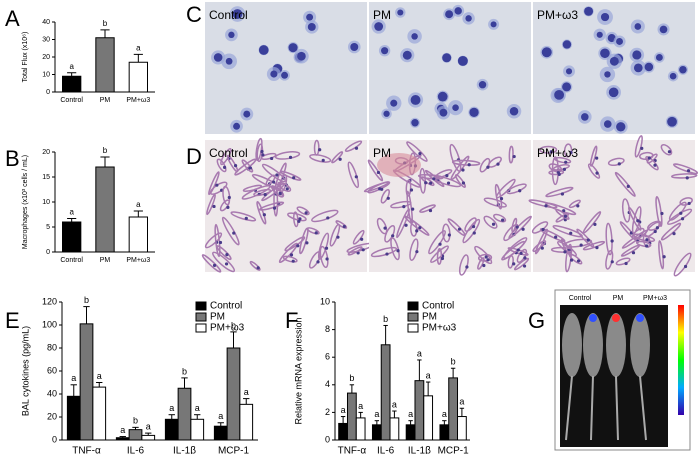 This screenshot has width=700, height=454. Describe the element at coordinates (325, 301) in the screenshot. I see `y-tick-label: 10` at that location.